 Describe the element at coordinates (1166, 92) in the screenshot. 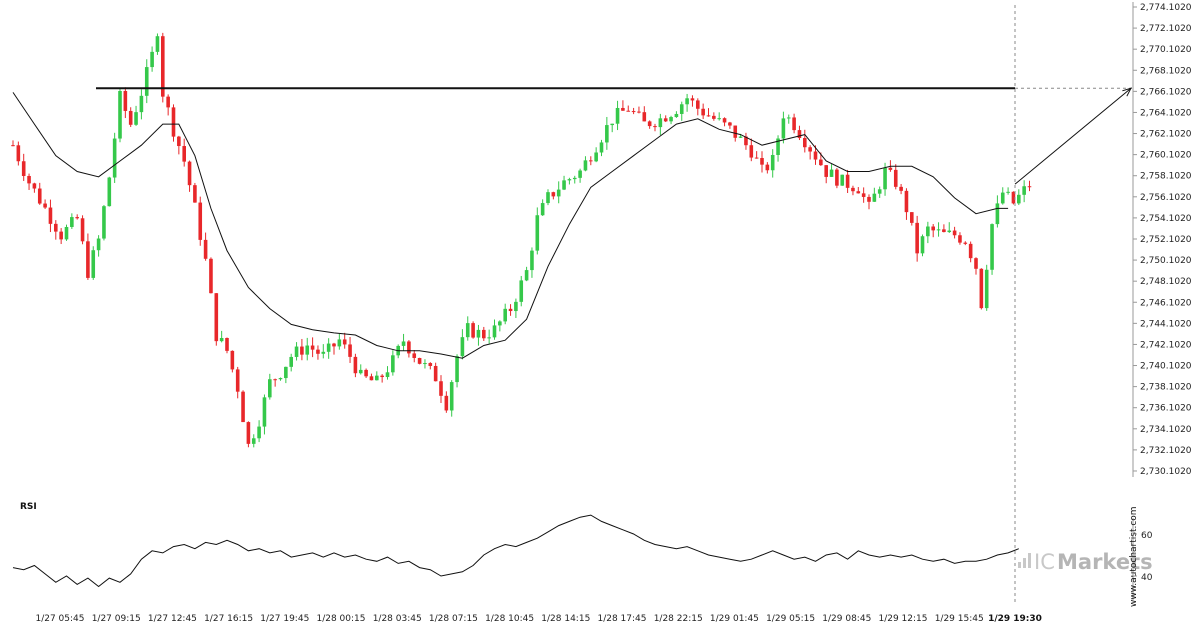

I see `y-tick-label: 2,766.1020` at that location.